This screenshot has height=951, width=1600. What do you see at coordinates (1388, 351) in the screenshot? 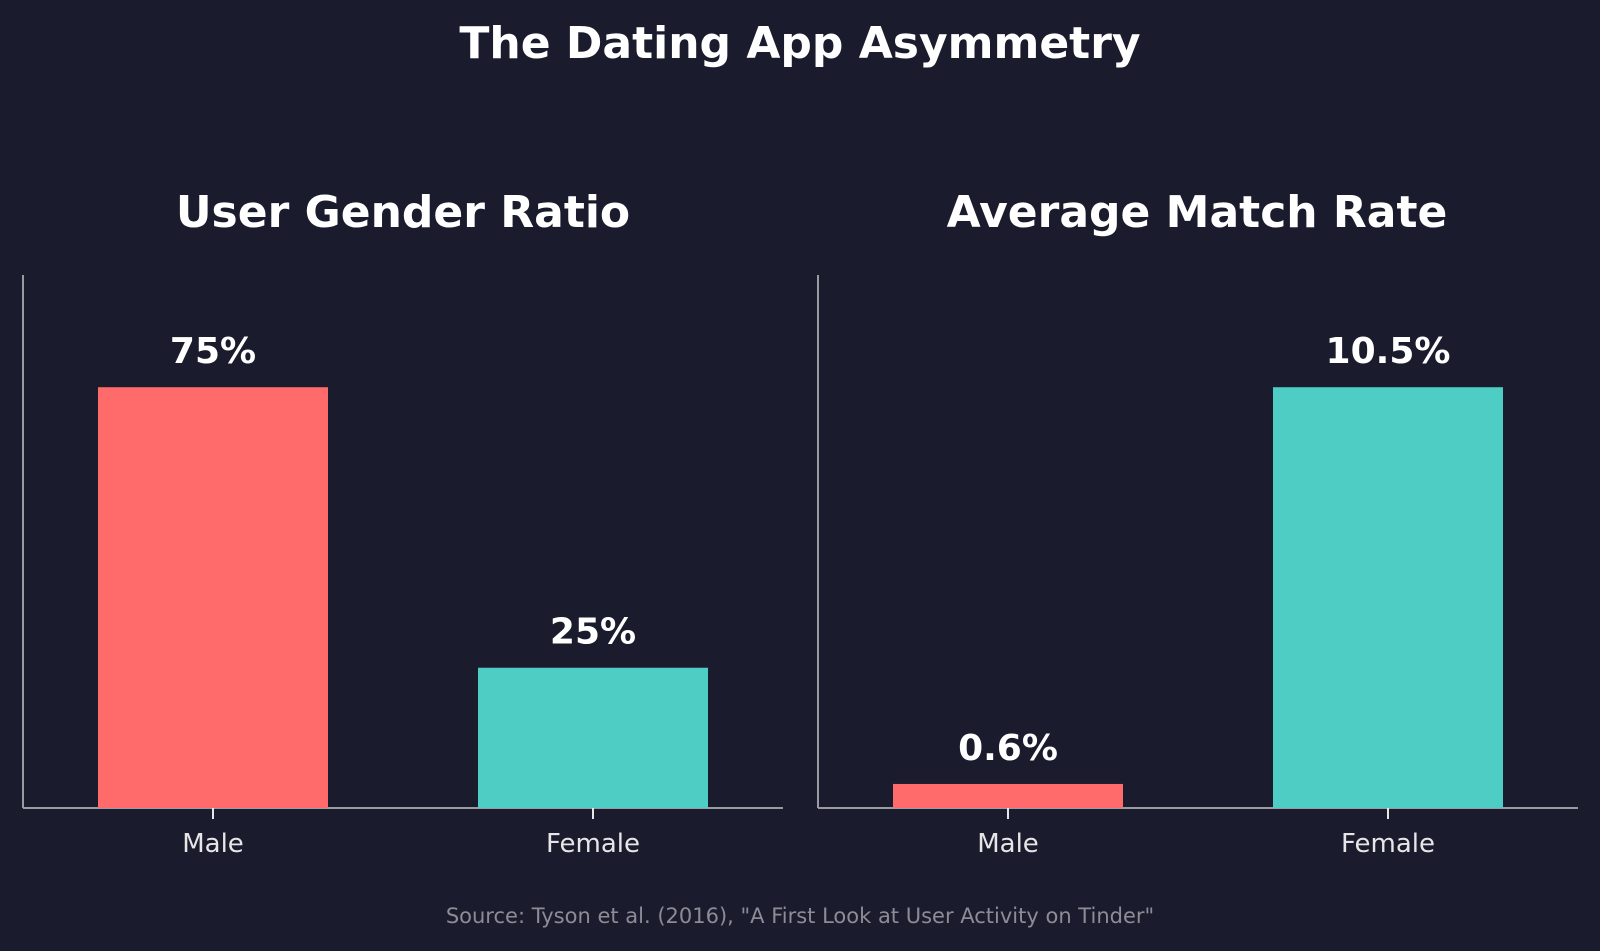
I see `data-label-female: 10.5%` at bounding box center [1388, 351].